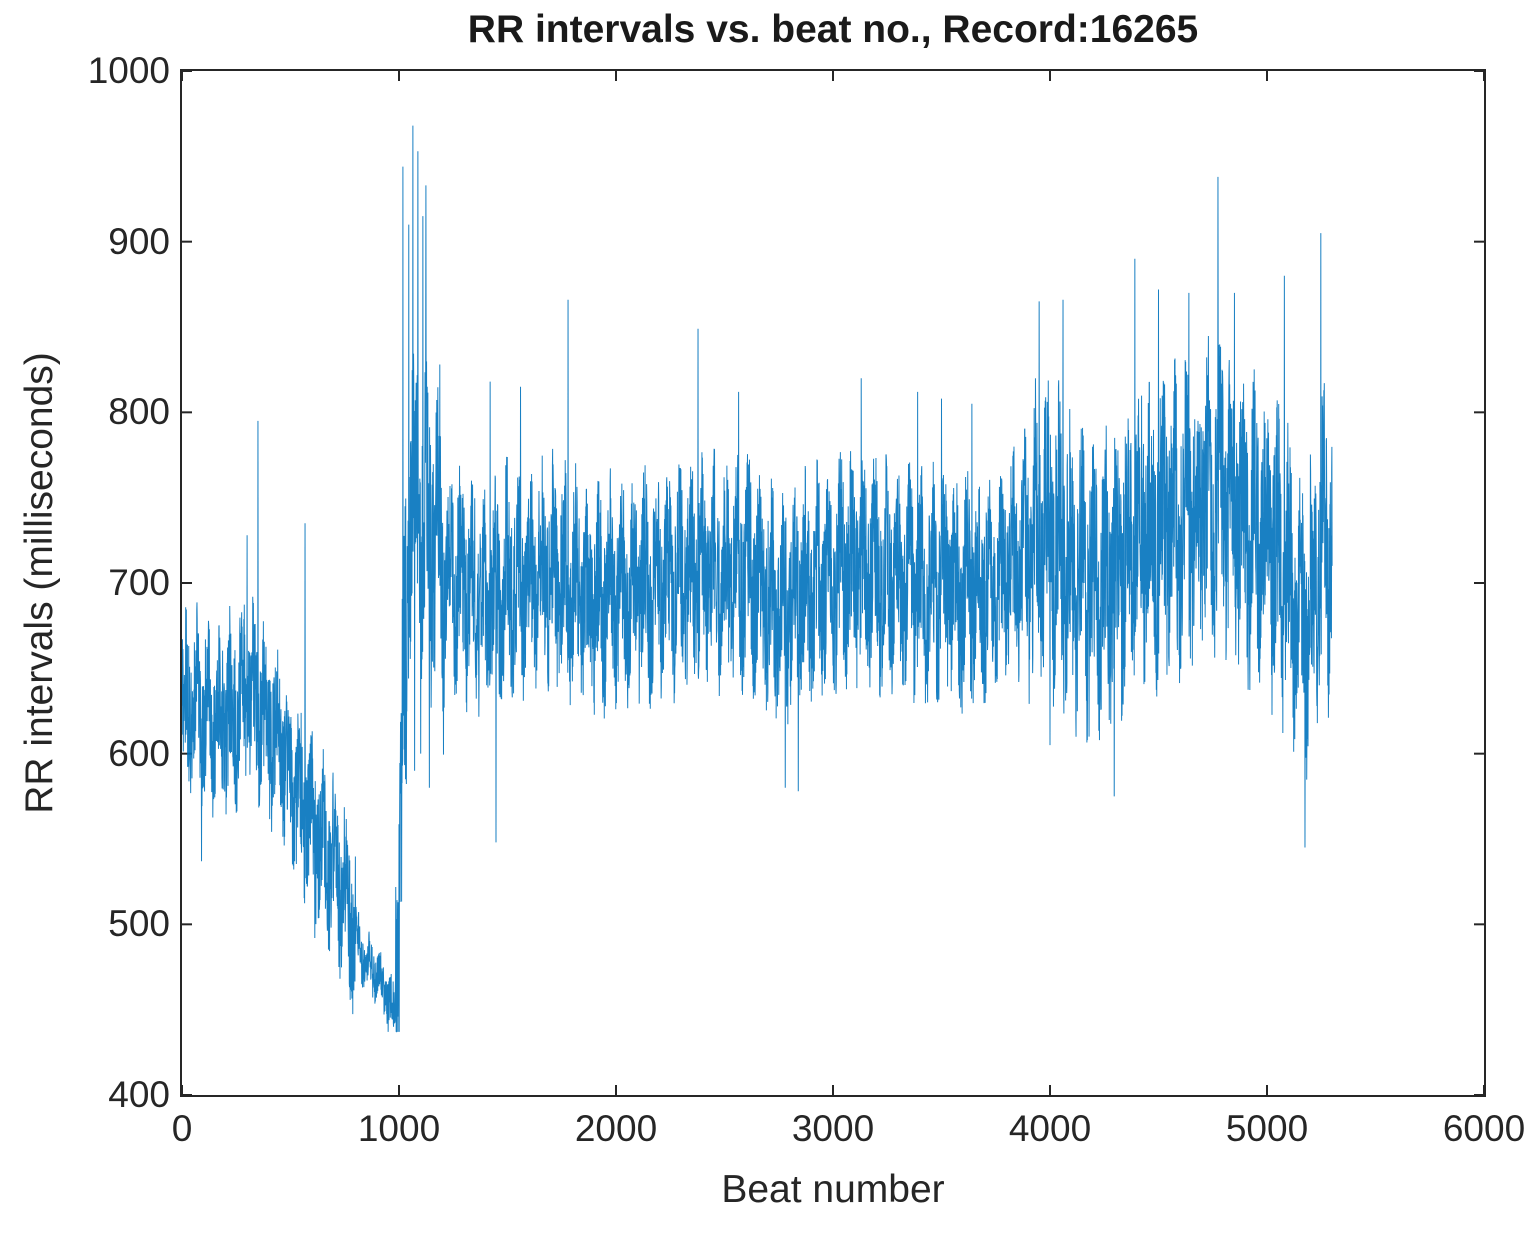  I want to click on y-tick-label: 800, so click(139, 412).